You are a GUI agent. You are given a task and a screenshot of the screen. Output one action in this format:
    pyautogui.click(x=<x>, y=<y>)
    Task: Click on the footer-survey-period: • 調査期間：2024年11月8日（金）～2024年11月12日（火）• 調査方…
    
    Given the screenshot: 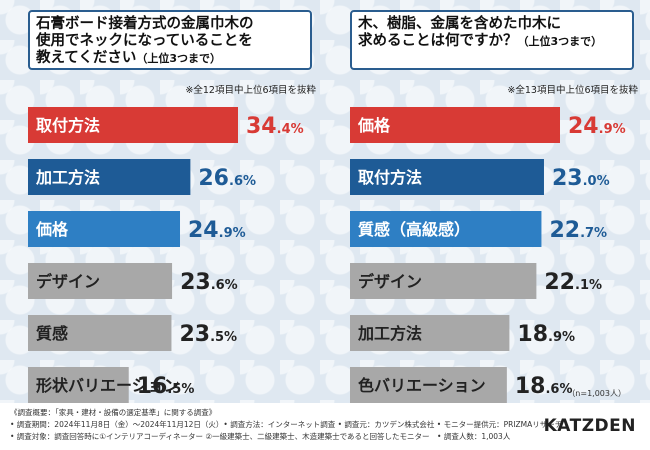 What is the action you would take?
    pyautogui.click(x=286, y=424)
    